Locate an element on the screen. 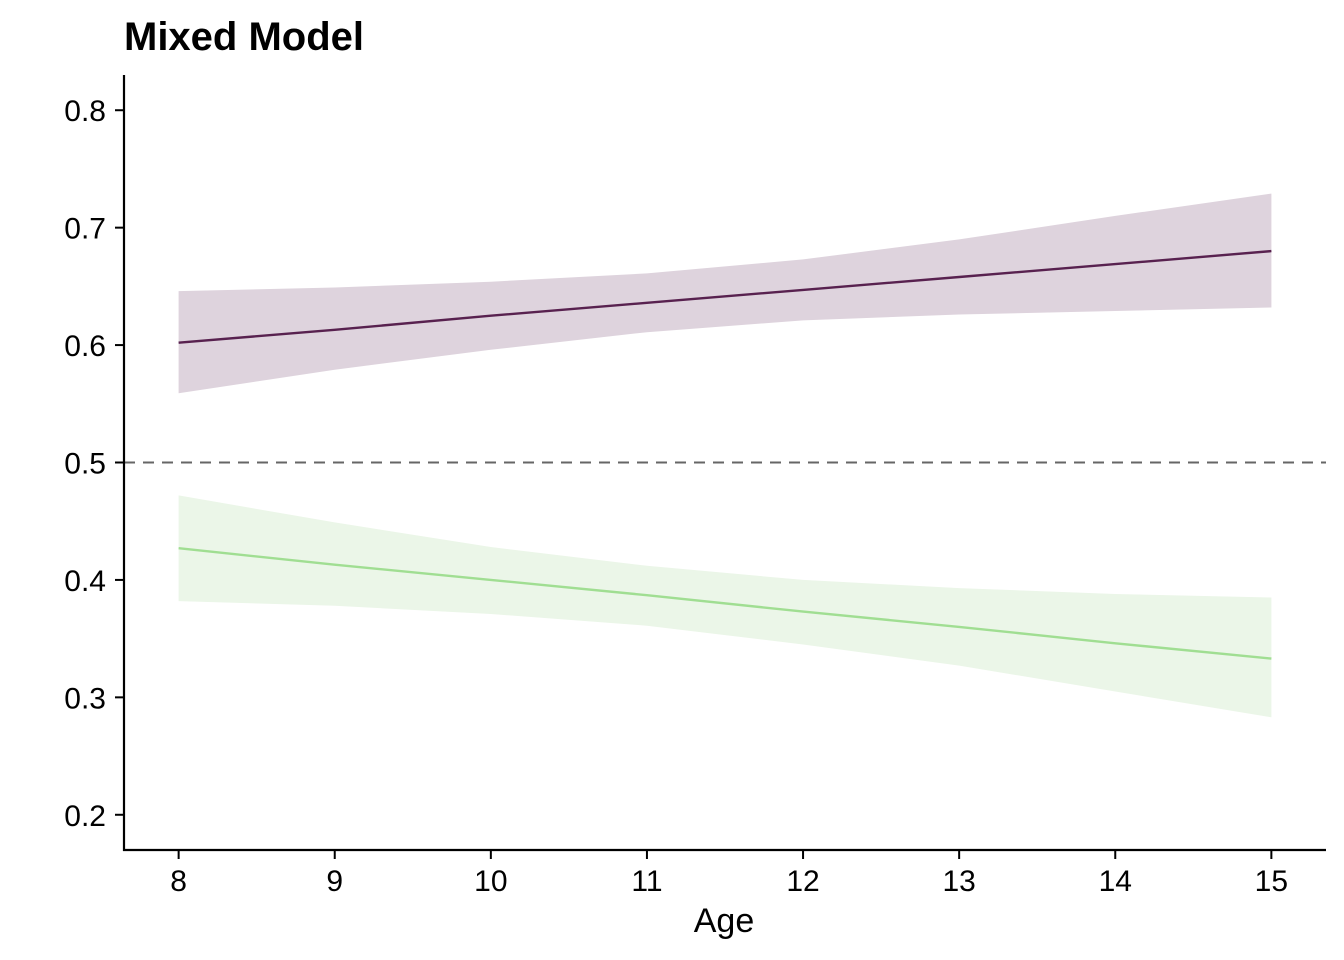 Image resolution: width=1344 pixels, height=960 pixels. y-axis-ticks: 0.2 0.3 0.4 0.5 0.6 0.7 0.8 is located at coordinates (94, 464).